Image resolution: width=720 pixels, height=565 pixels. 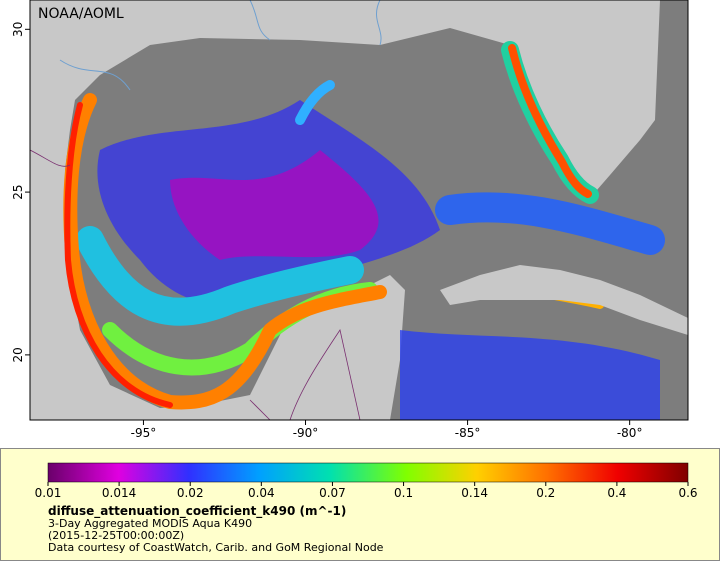 I want to click on x-tick-label: -85°, so click(x=468, y=433).